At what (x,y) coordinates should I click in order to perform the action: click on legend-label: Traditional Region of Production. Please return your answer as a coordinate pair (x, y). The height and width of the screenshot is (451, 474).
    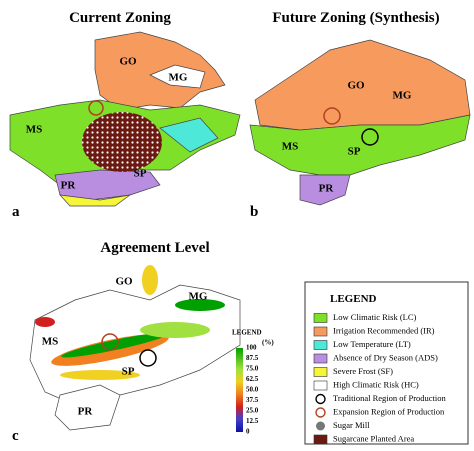
    Looking at the image, I should click on (390, 398).